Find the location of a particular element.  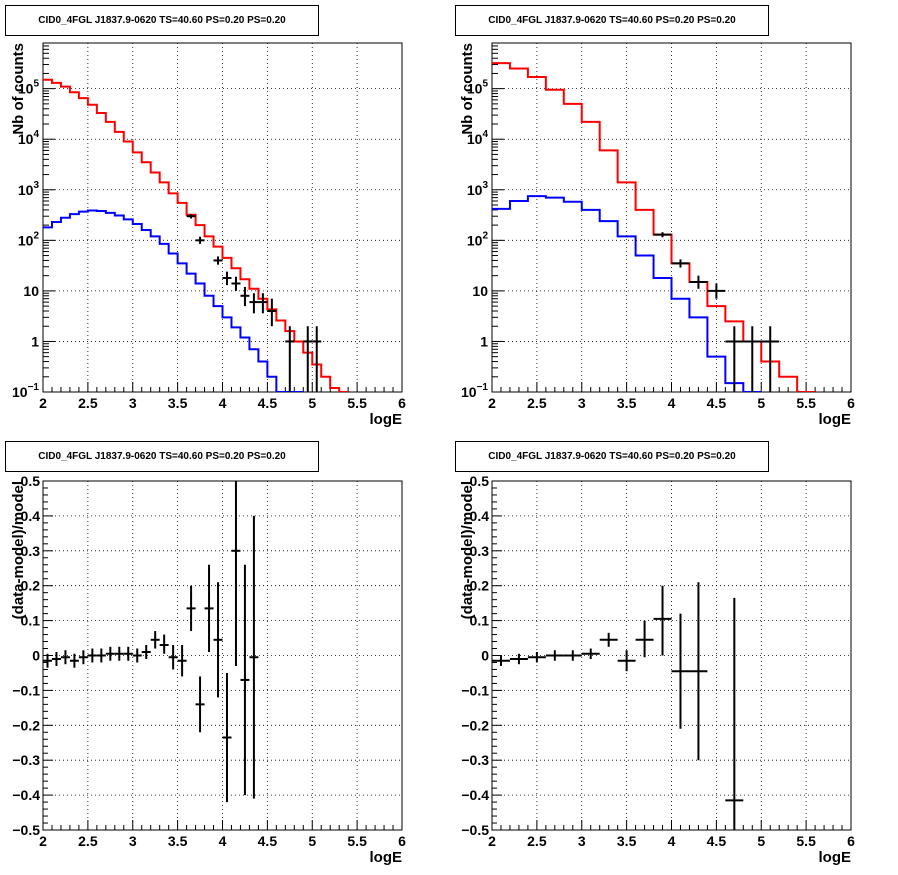

y-tick-label: −0.4 is located at coordinates (26, 795).